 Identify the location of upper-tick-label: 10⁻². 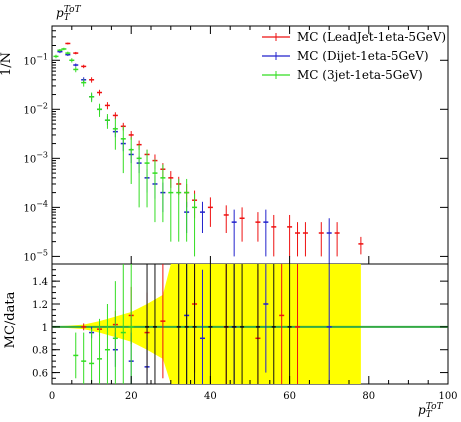
(35, 108).